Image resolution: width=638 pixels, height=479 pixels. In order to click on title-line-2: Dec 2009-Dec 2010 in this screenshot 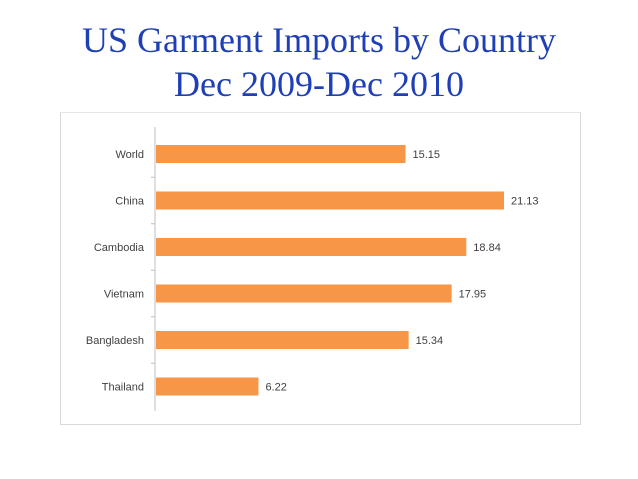, I will do `click(319, 84)`.